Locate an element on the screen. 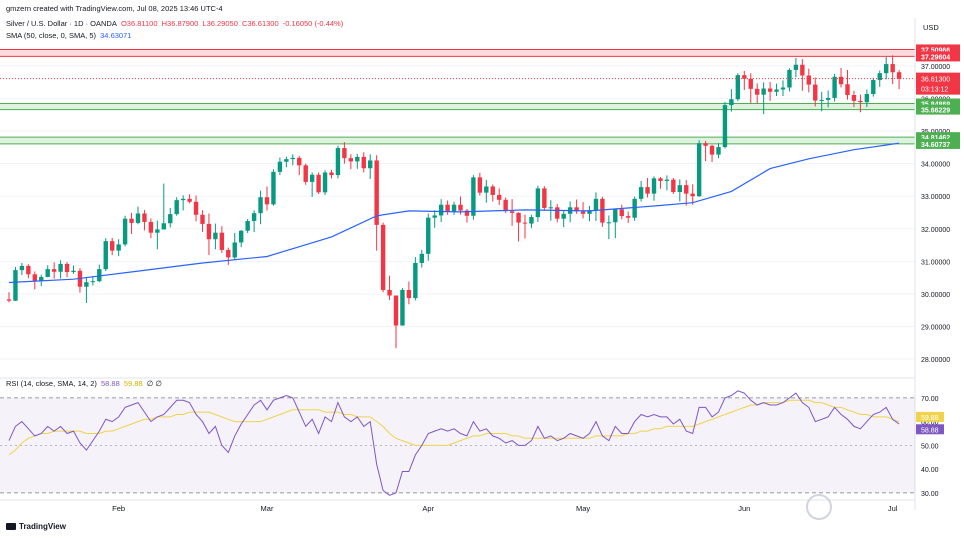 Image resolution: width=964 pixels, height=540 pixels. price-tick-label: 31.00000 is located at coordinates (935, 262).